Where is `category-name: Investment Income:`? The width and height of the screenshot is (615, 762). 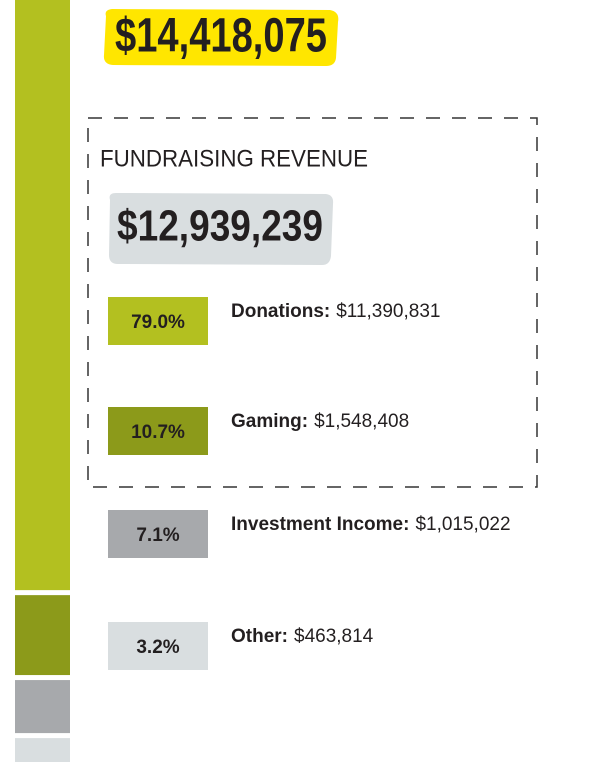
category-name: Investment Income: is located at coordinates (320, 524).